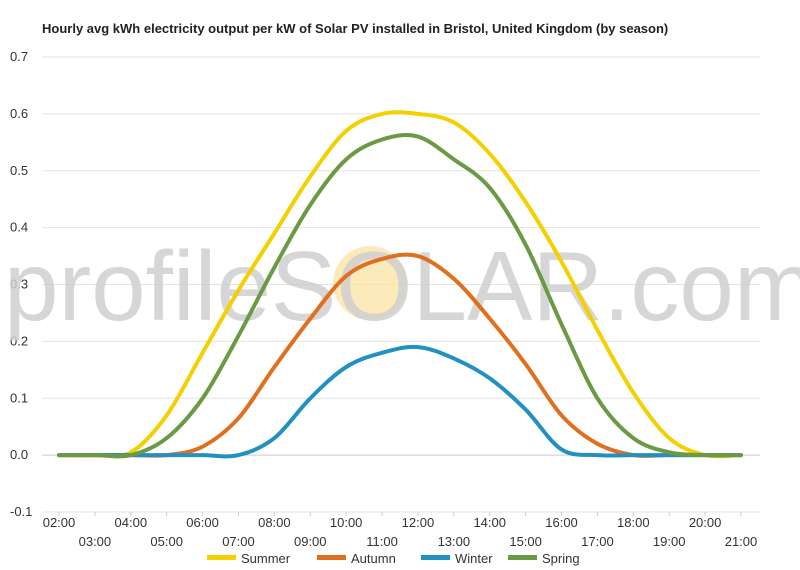 The width and height of the screenshot is (800, 570). Describe the element at coordinates (19, 397) in the screenshot. I see `y-tick-label: 0.1` at that location.